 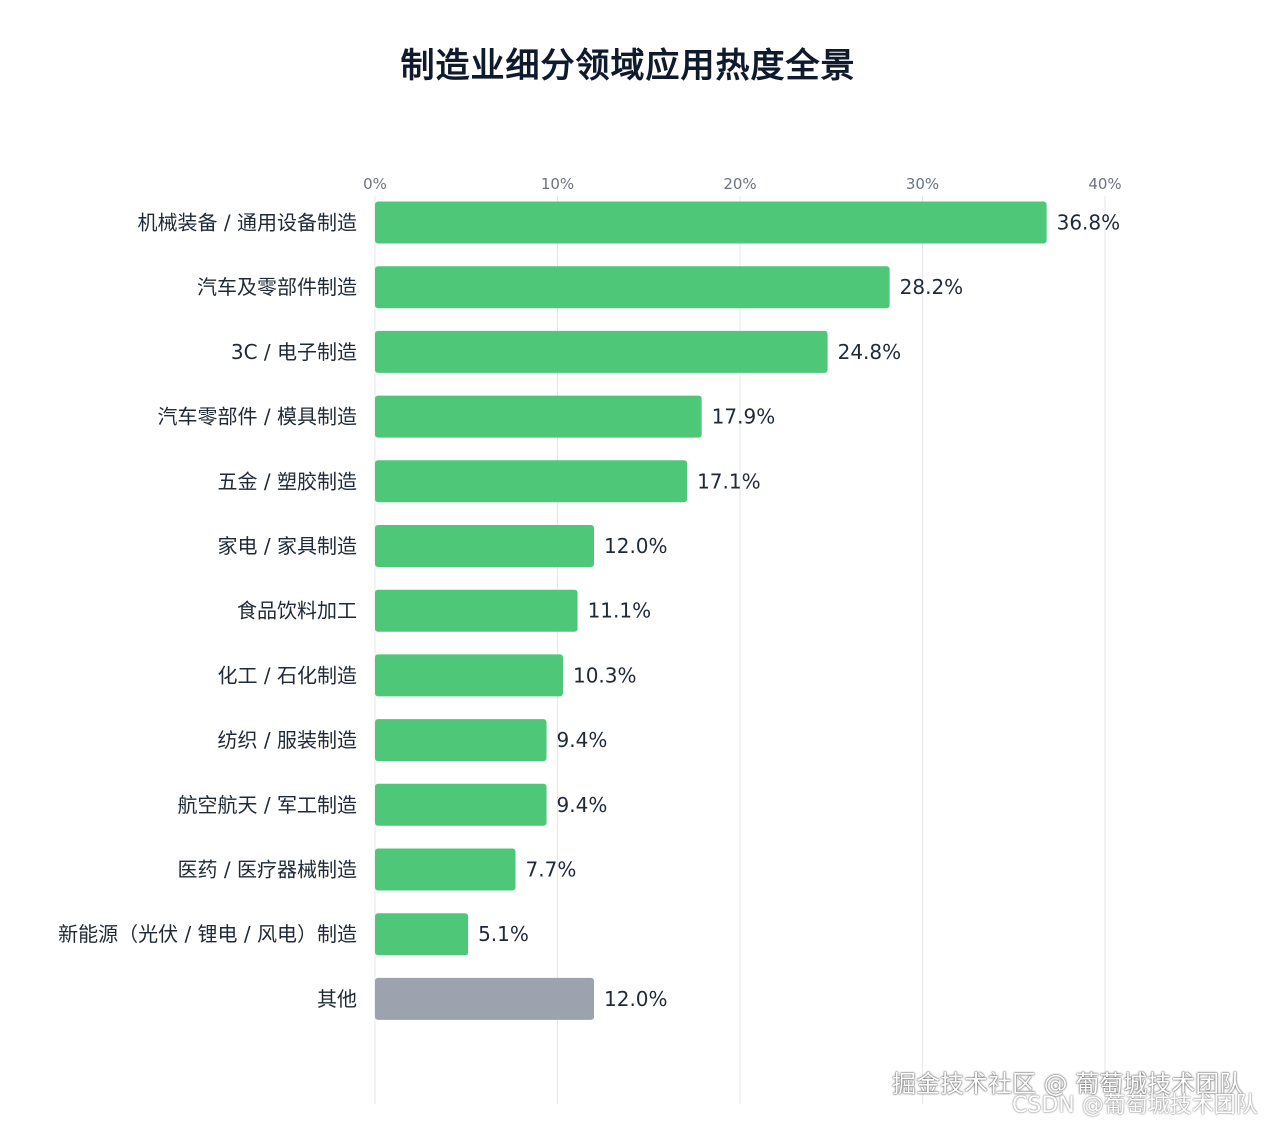 What do you see at coordinates (932, 287) in the screenshot?
I see `value-label: 28.2%` at bounding box center [932, 287].